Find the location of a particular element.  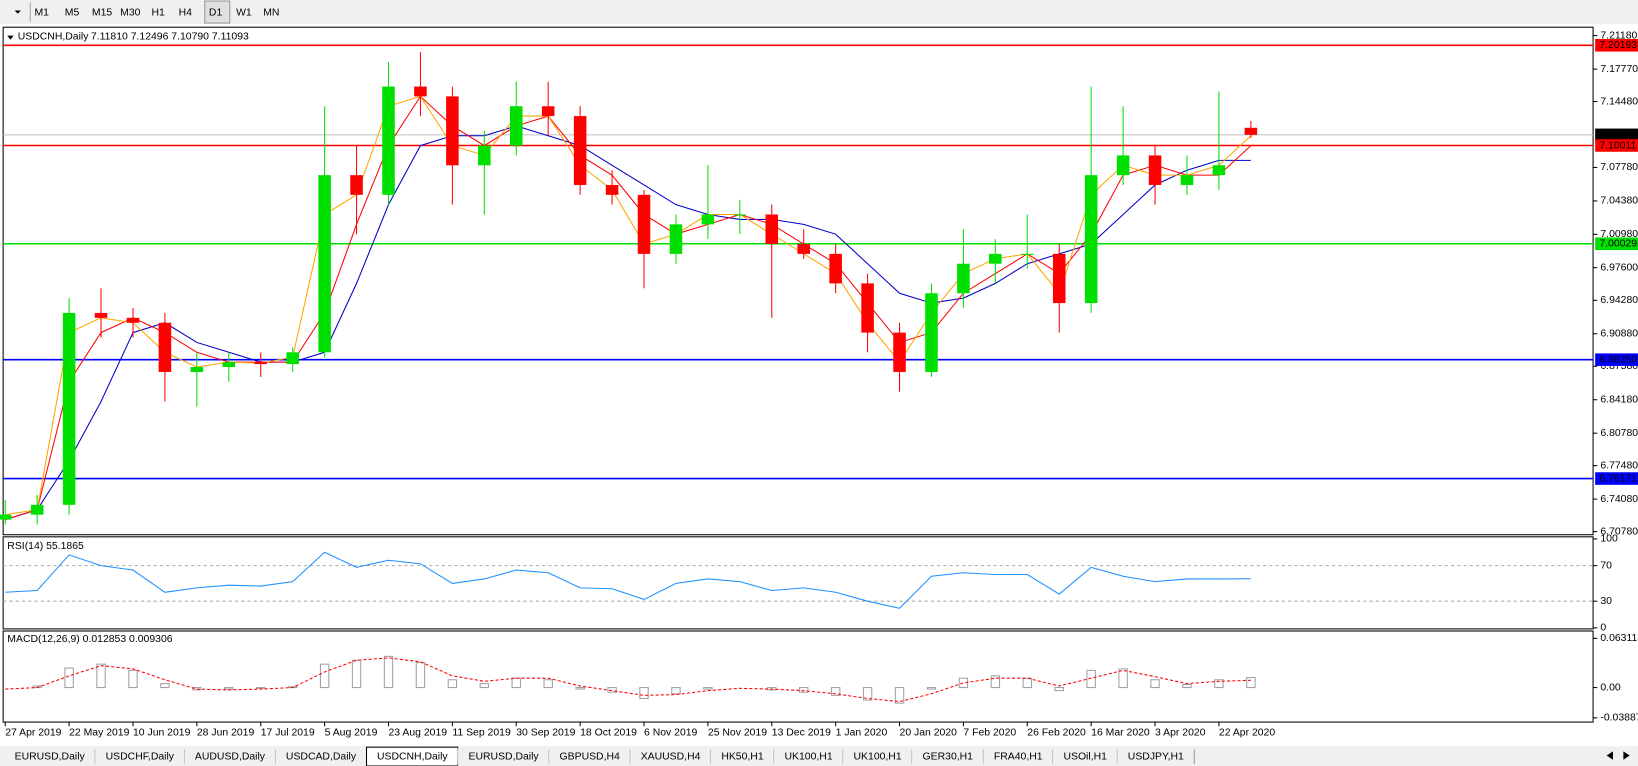

x-tick-label: 5 Aug 2019 is located at coordinates (351, 732).